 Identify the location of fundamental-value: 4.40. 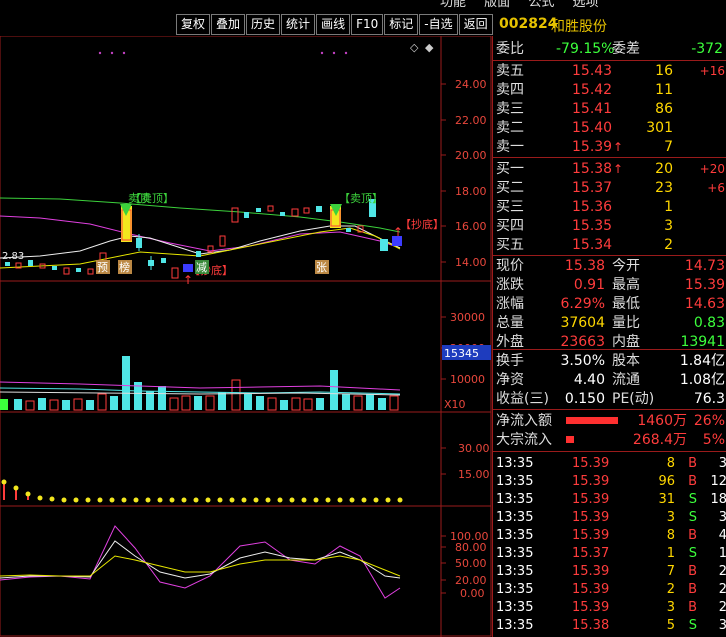
(589, 380).